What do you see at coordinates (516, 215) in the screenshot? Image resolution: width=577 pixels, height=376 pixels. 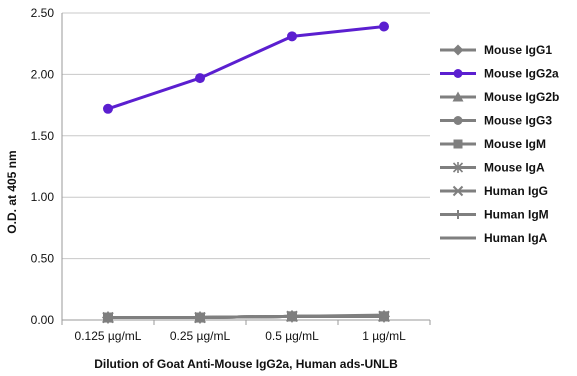 I see `legend-label: Human IgM` at bounding box center [516, 215].